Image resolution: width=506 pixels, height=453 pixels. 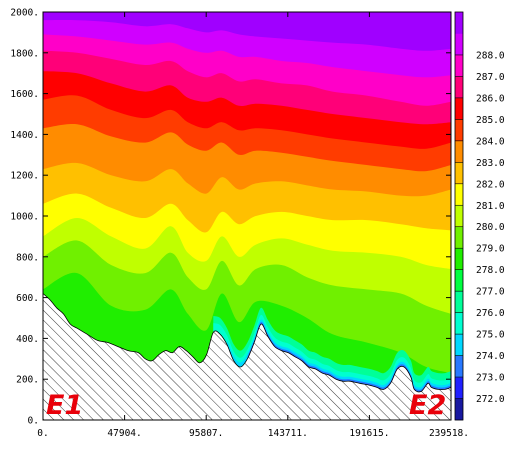 What do you see at coordinates (490, 98) in the screenshot?
I see `colorbar-label: 286.0` at bounding box center [490, 98].